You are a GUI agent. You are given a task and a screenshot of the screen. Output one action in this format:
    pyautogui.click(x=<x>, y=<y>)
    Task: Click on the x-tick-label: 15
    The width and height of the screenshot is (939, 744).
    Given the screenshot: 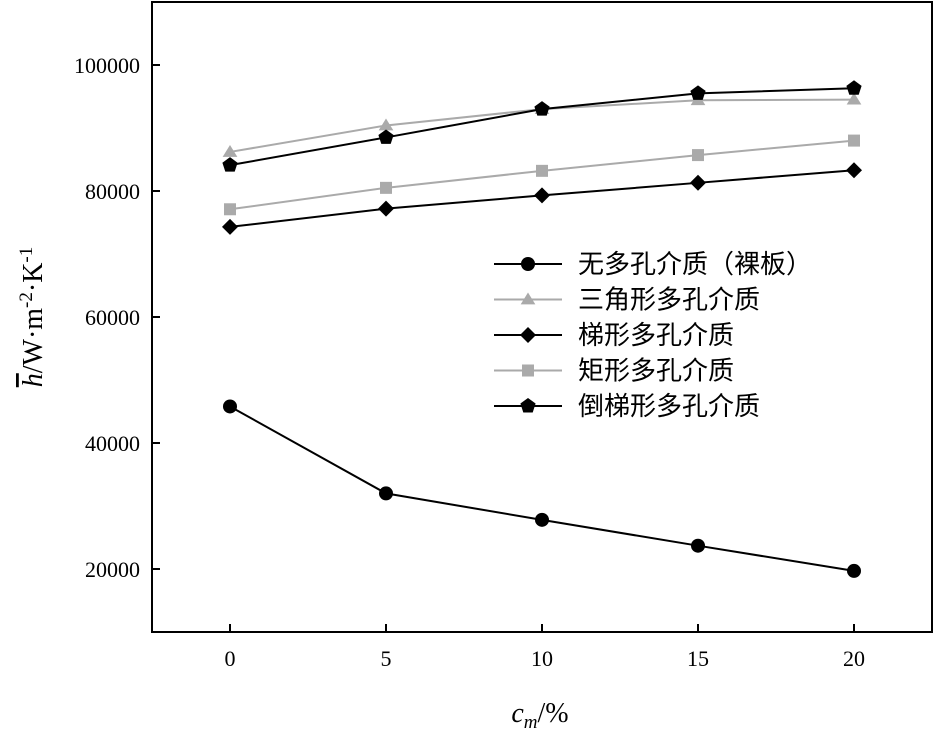 What is the action you would take?
    pyautogui.click(x=698, y=658)
    